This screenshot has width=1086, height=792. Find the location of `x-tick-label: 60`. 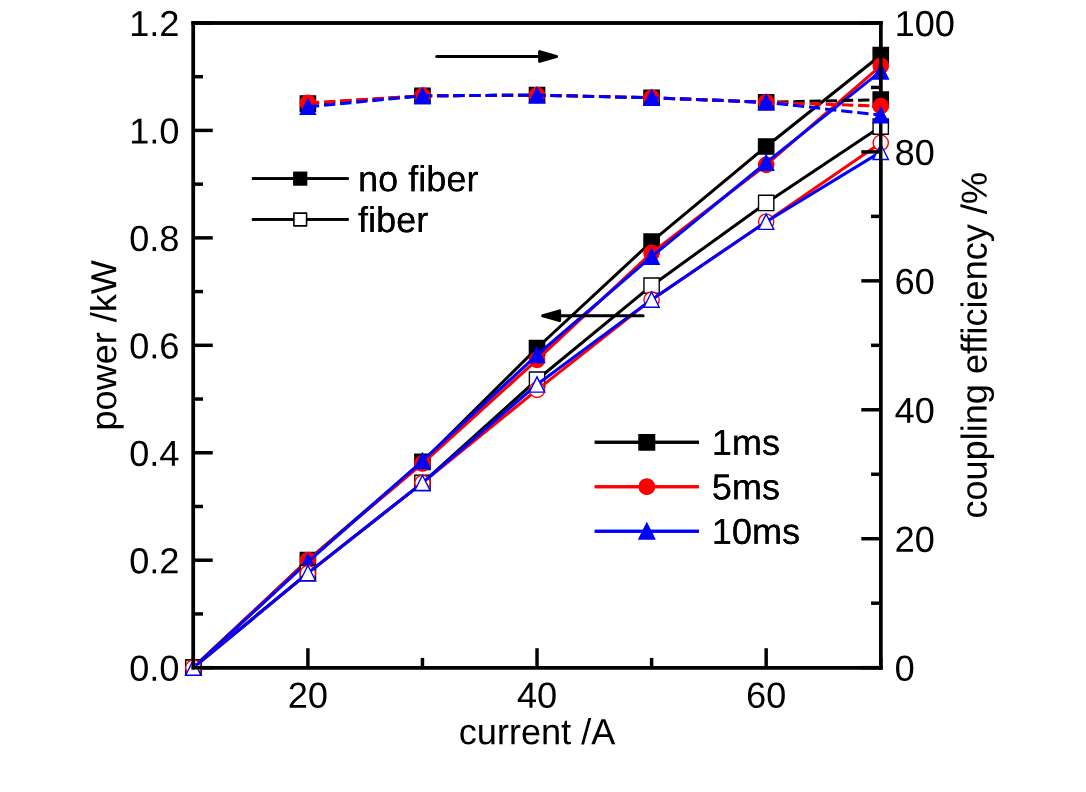

x-tick-label: 60 is located at coordinates (766, 695).